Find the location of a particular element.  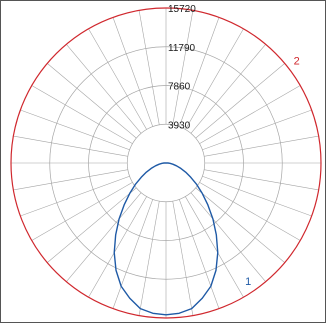

ring-label: 15720 is located at coordinates (182, 9).